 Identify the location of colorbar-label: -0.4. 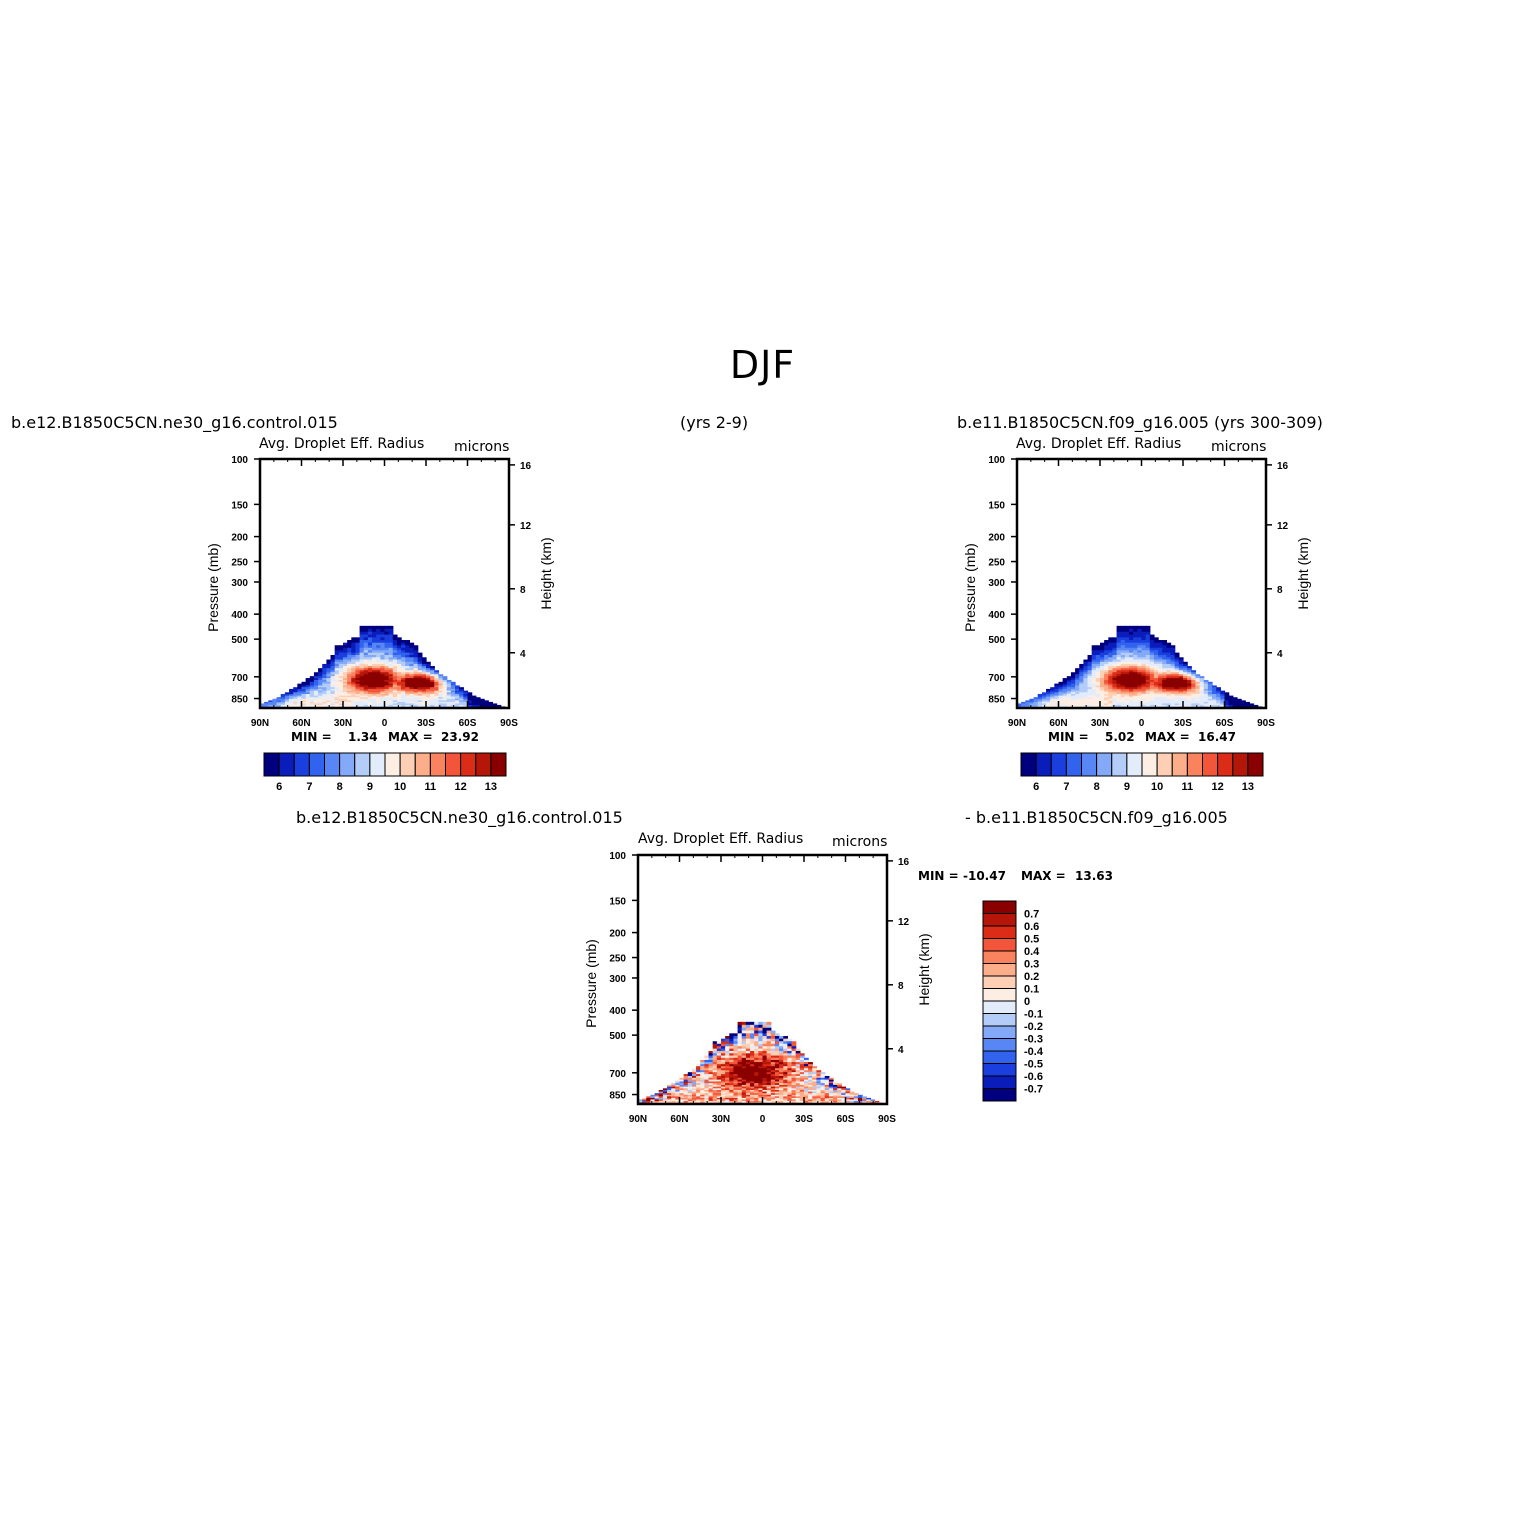
(1034, 1052).